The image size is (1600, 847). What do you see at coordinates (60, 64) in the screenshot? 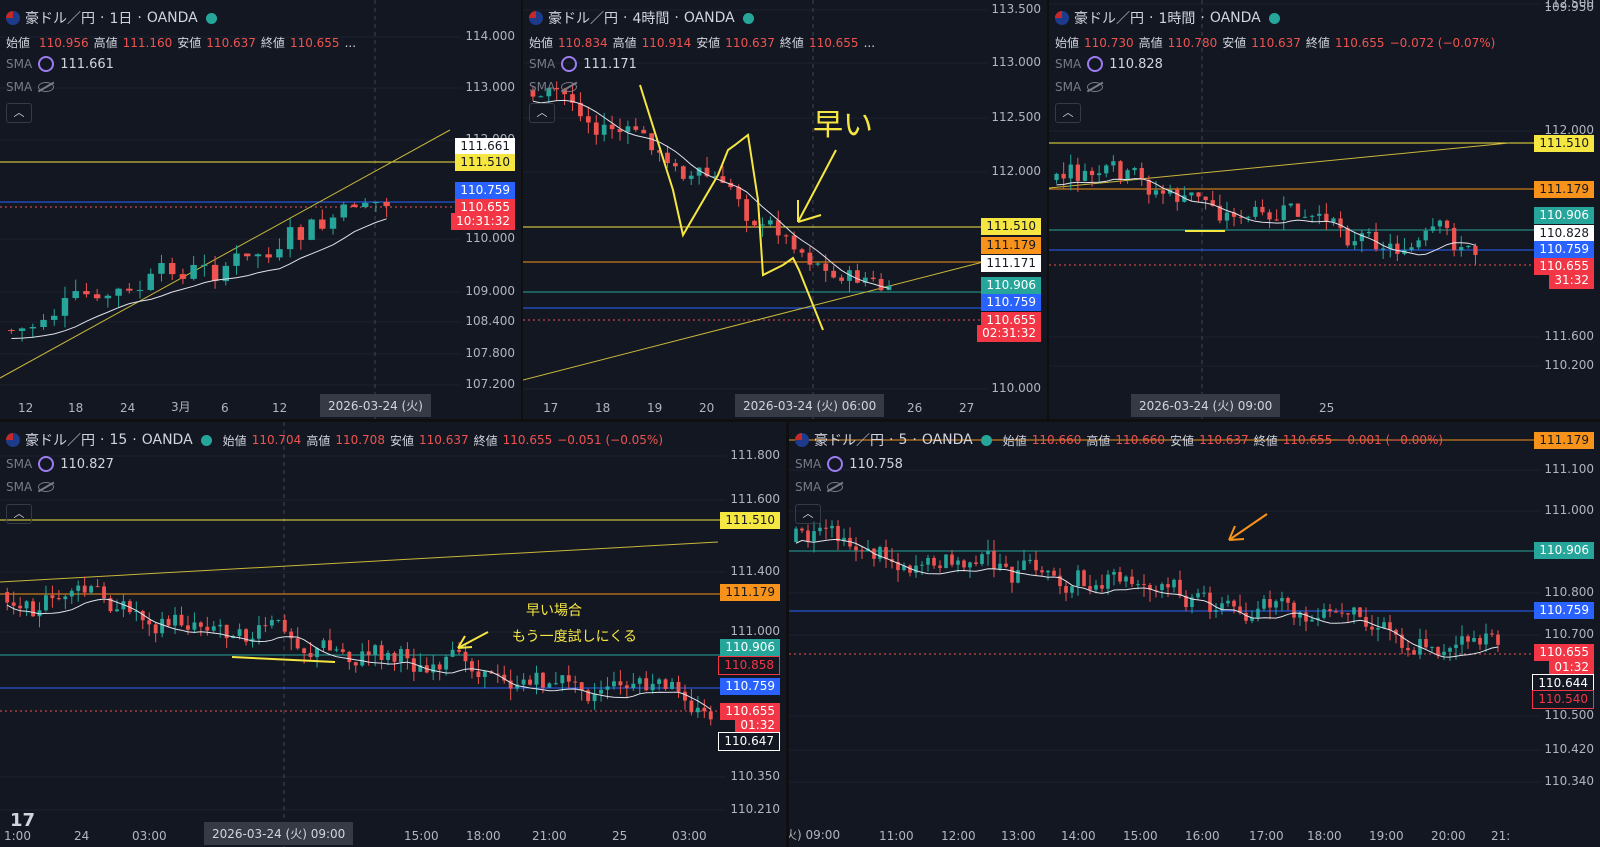
I see `sma-legend: SMA 111.661` at bounding box center [60, 64].